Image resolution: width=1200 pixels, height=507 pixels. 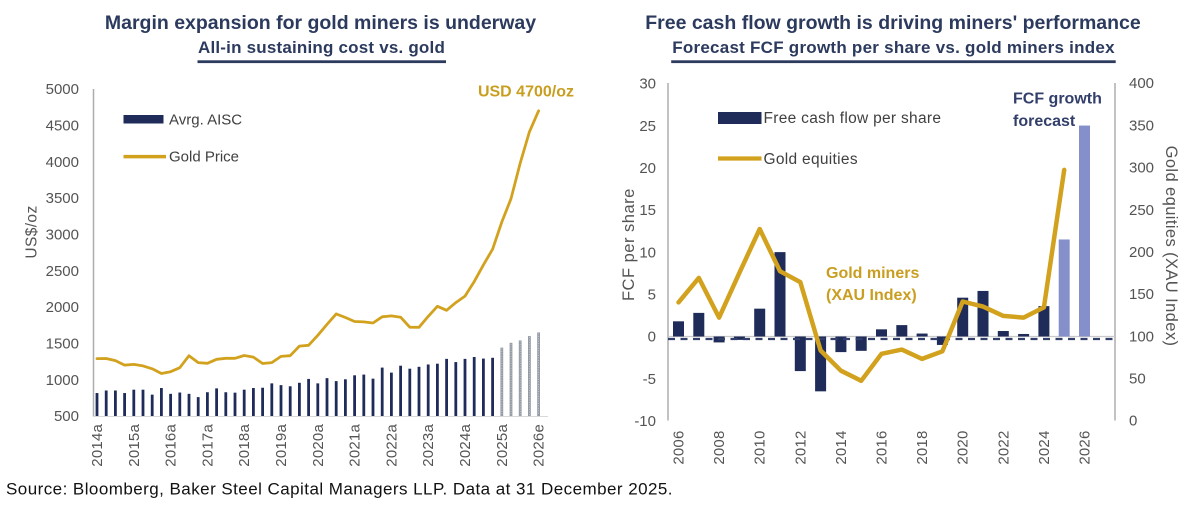 What do you see at coordinates (355, 445) in the screenshot?
I see `svg-text: 2021a` at bounding box center [355, 445].